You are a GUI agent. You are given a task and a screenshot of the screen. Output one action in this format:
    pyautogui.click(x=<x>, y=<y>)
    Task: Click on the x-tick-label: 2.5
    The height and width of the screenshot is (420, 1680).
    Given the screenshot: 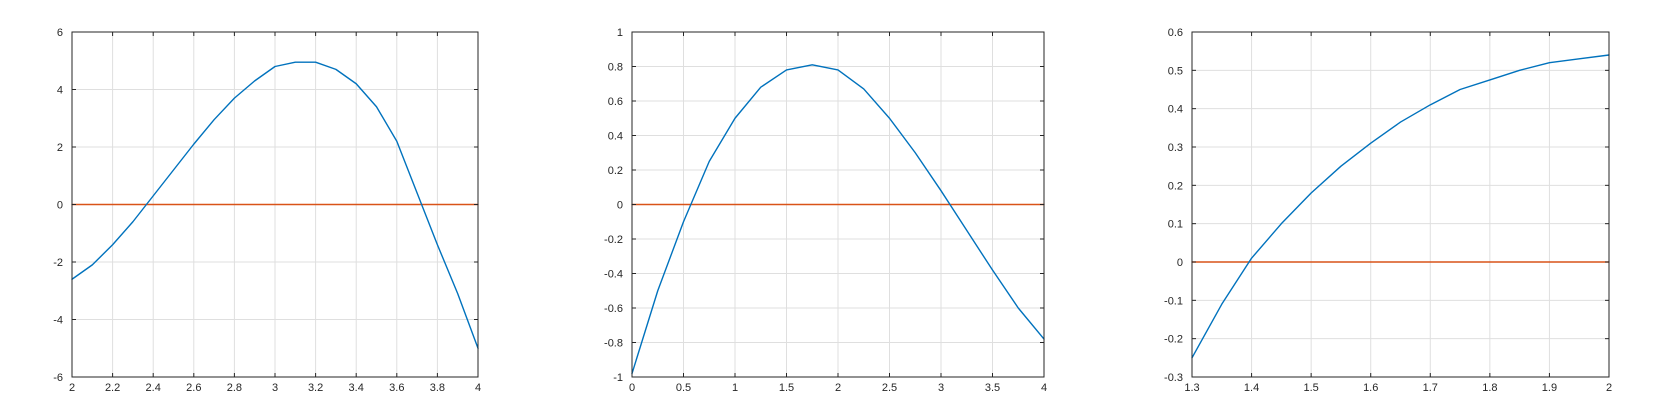 What is the action you would take?
    pyautogui.click(x=889, y=388)
    